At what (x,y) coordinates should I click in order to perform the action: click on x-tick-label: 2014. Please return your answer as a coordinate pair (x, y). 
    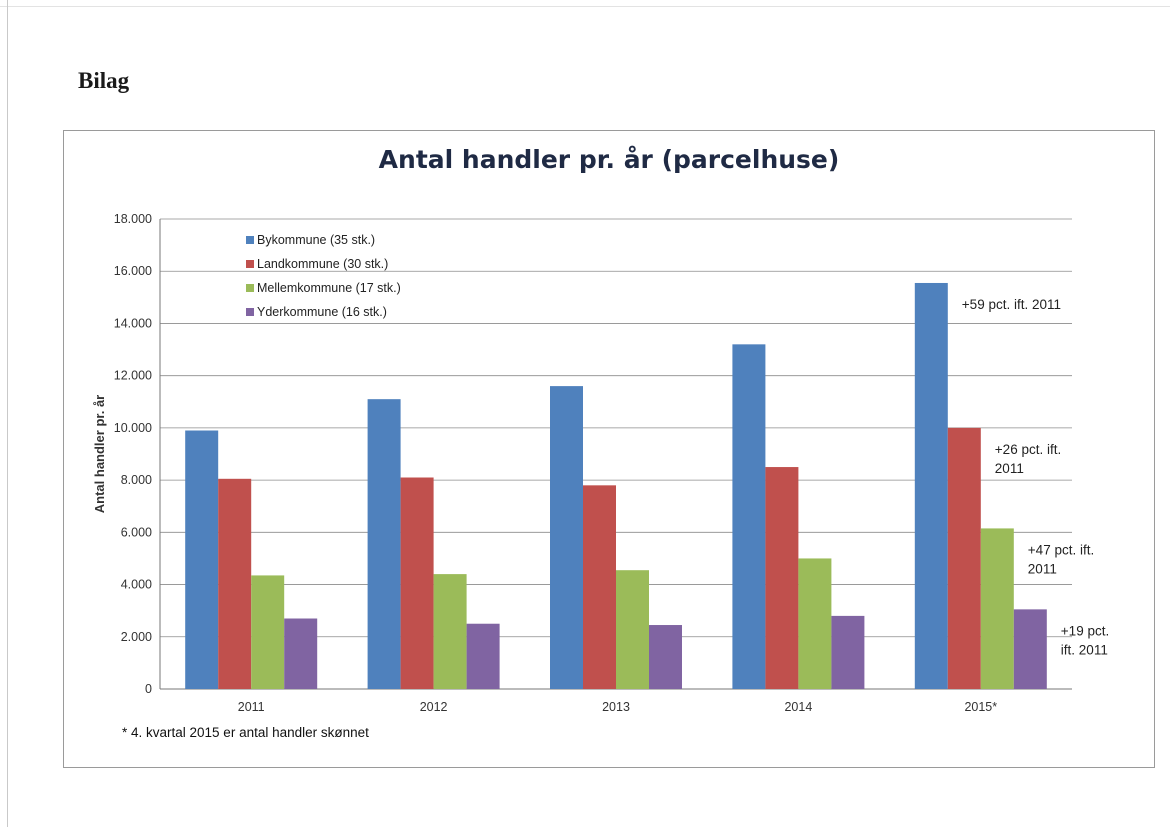
    Looking at the image, I should click on (798, 707).